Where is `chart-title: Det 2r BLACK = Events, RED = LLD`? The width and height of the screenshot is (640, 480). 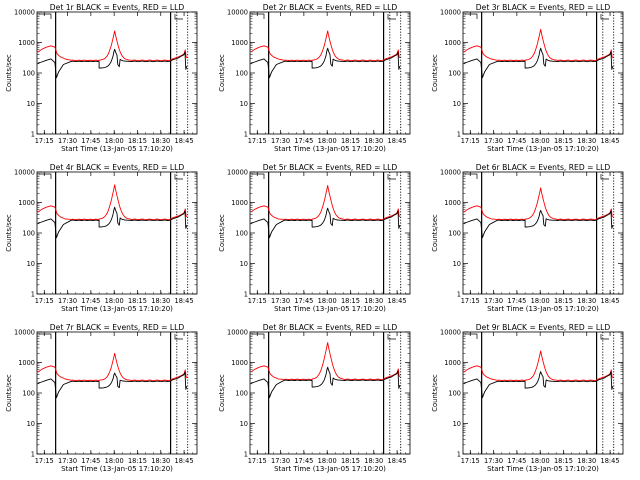
chart-title: Det 2r BLACK = Events, RED = LLD is located at coordinates (330, 7).